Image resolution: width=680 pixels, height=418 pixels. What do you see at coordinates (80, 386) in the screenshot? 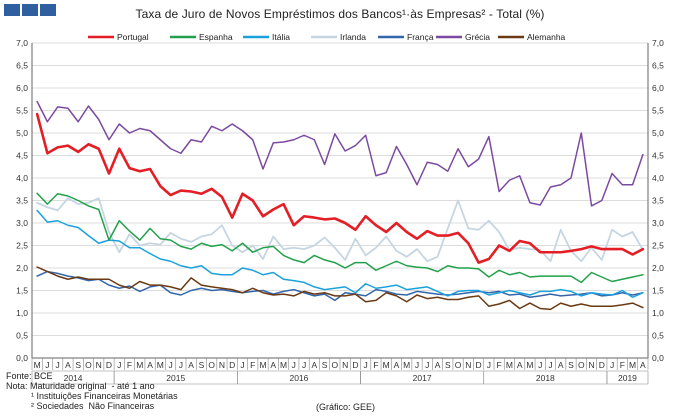
I see `note-text: Nota: Maturidade original - até 1 ano` at bounding box center [80, 386].